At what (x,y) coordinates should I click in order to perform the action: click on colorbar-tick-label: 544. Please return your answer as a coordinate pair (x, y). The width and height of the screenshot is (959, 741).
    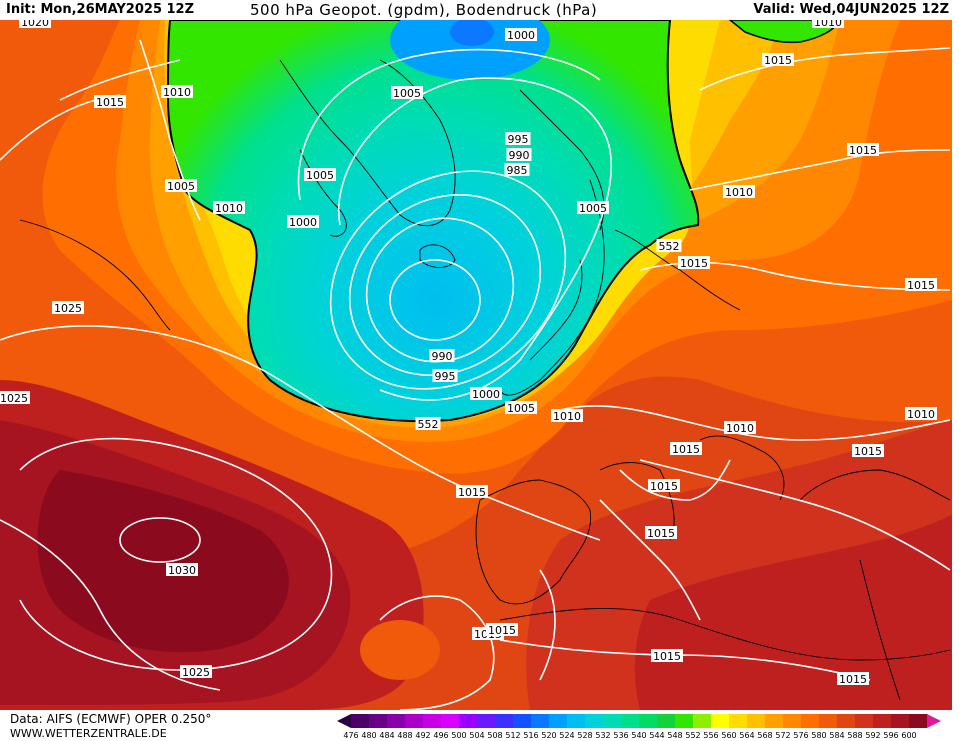
    Looking at the image, I should click on (656, 735).